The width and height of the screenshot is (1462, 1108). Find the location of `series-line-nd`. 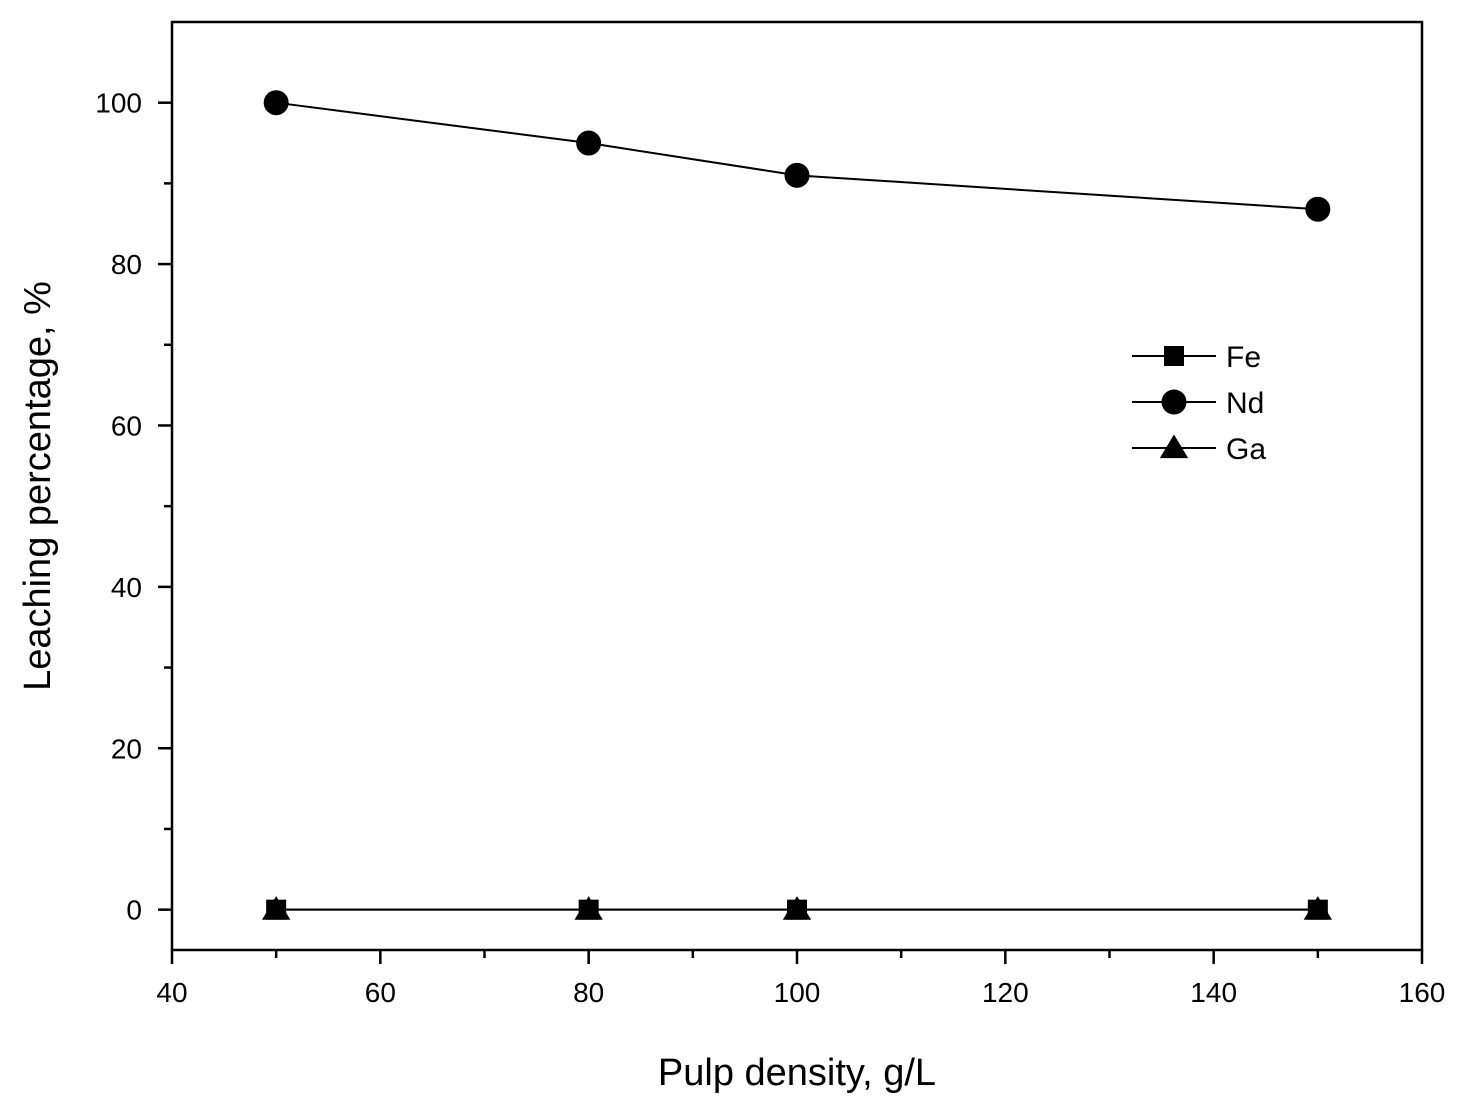

series-line-nd is located at coordinates (797, 156).